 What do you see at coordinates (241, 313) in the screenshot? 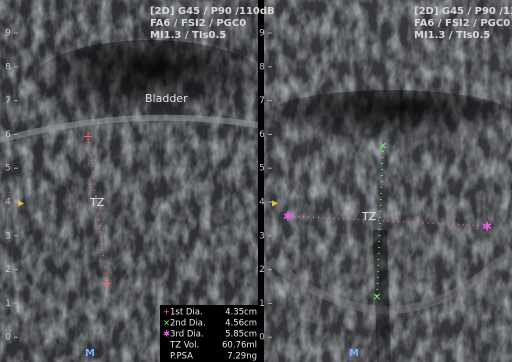
I see `measurement-value: 4.35cm` at bounding box center [241, 313].